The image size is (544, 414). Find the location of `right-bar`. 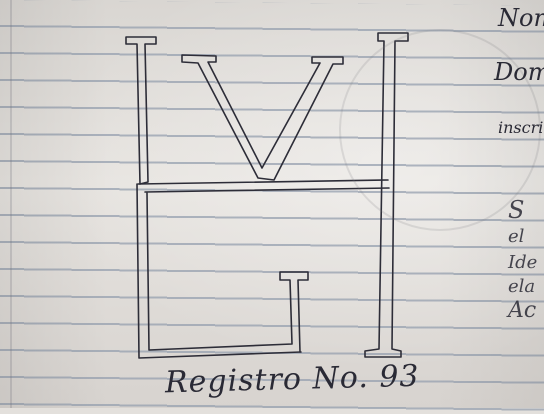

right-bar is located at coordinates (386, 195).